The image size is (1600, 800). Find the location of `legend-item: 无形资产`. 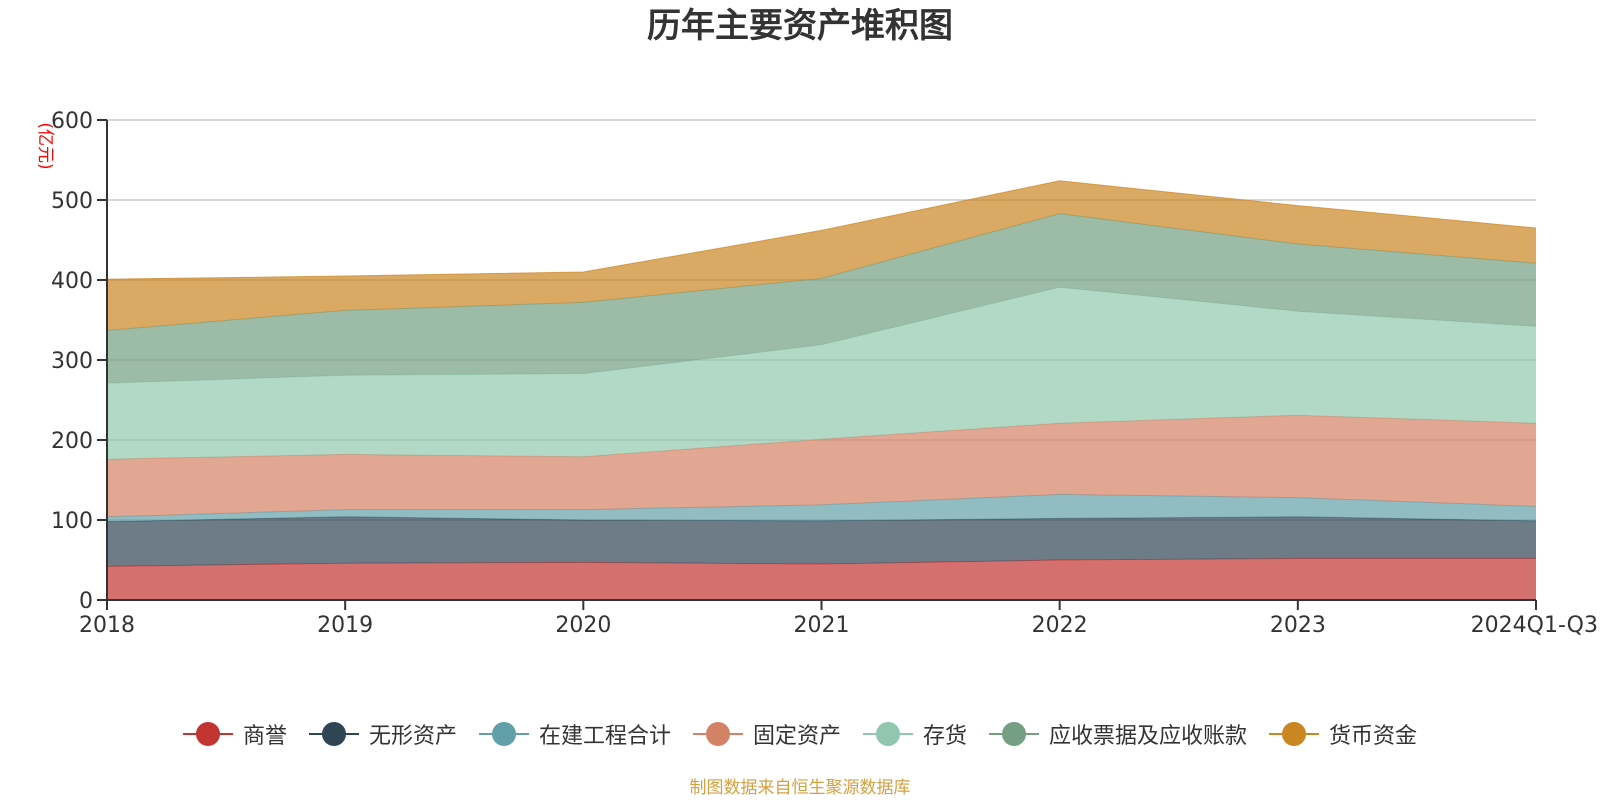

legend-item: 无形资产 is located at coordinates (382, 734).